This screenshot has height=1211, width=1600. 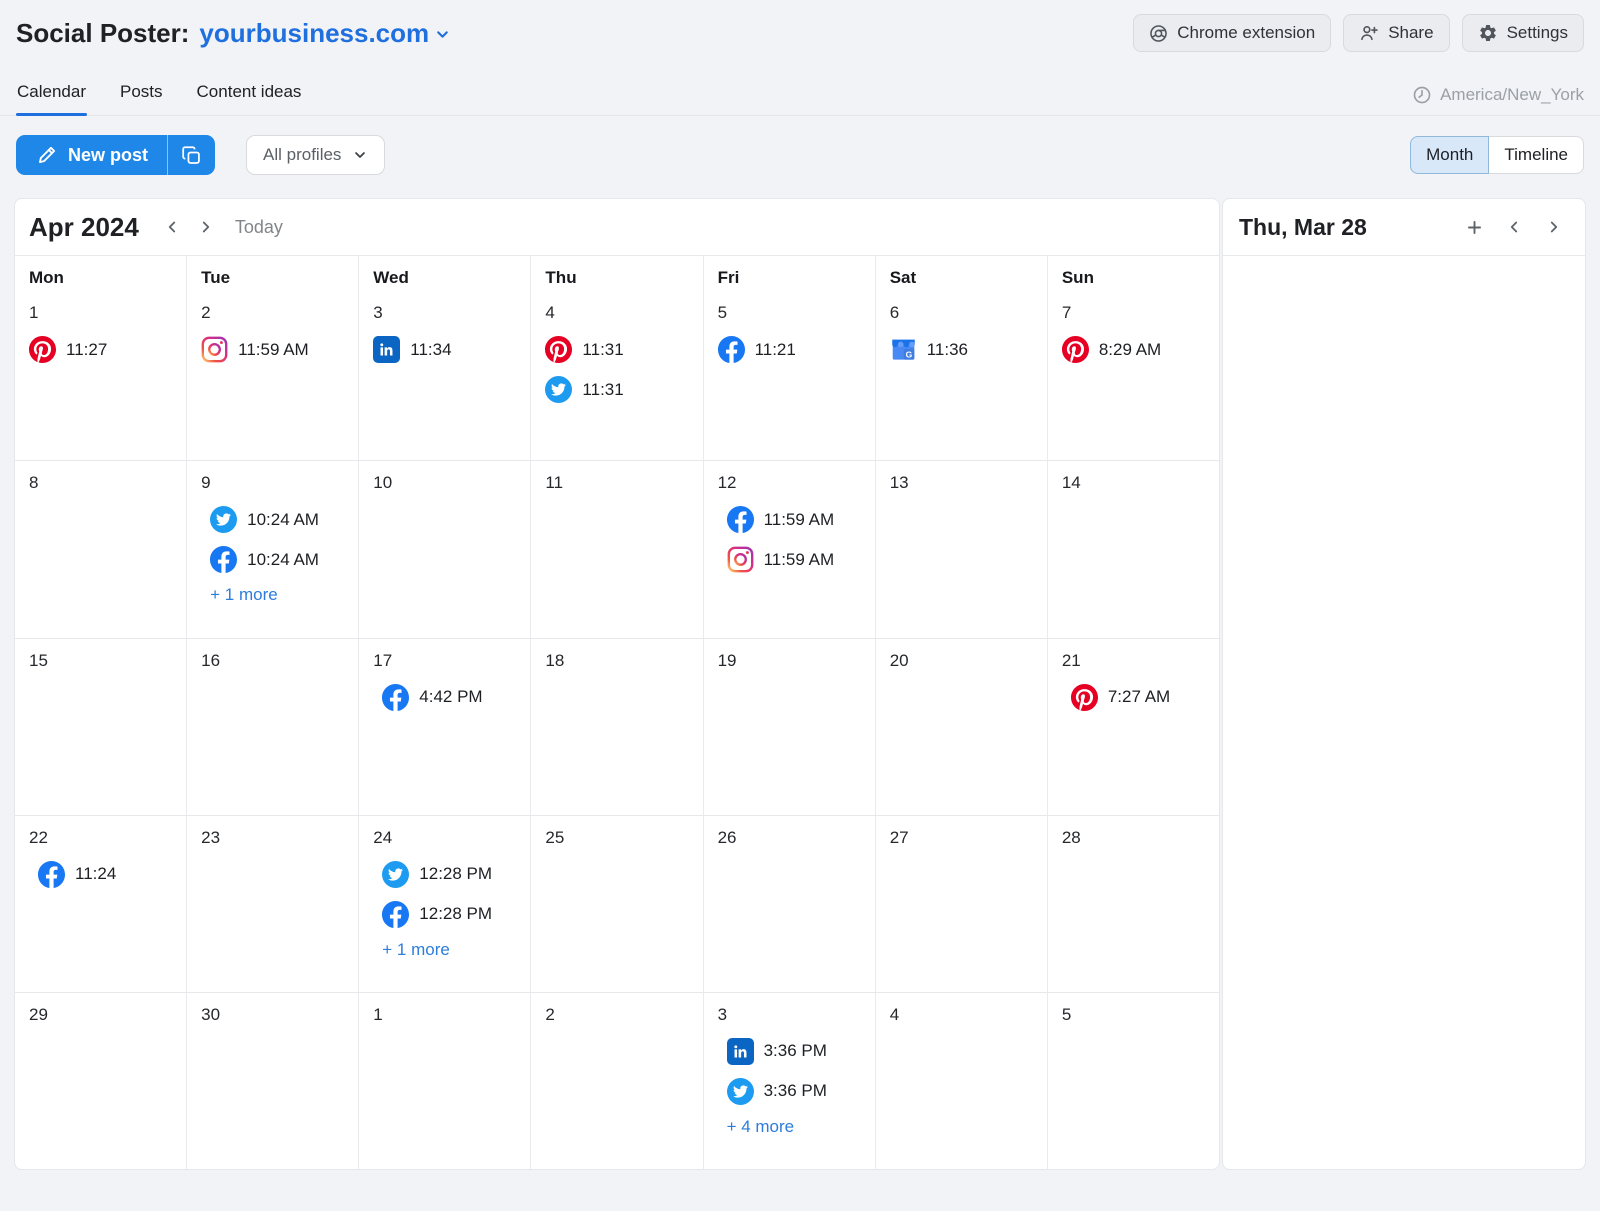 I want to click on settings-button: Settings, so click(x=1522, y=33).